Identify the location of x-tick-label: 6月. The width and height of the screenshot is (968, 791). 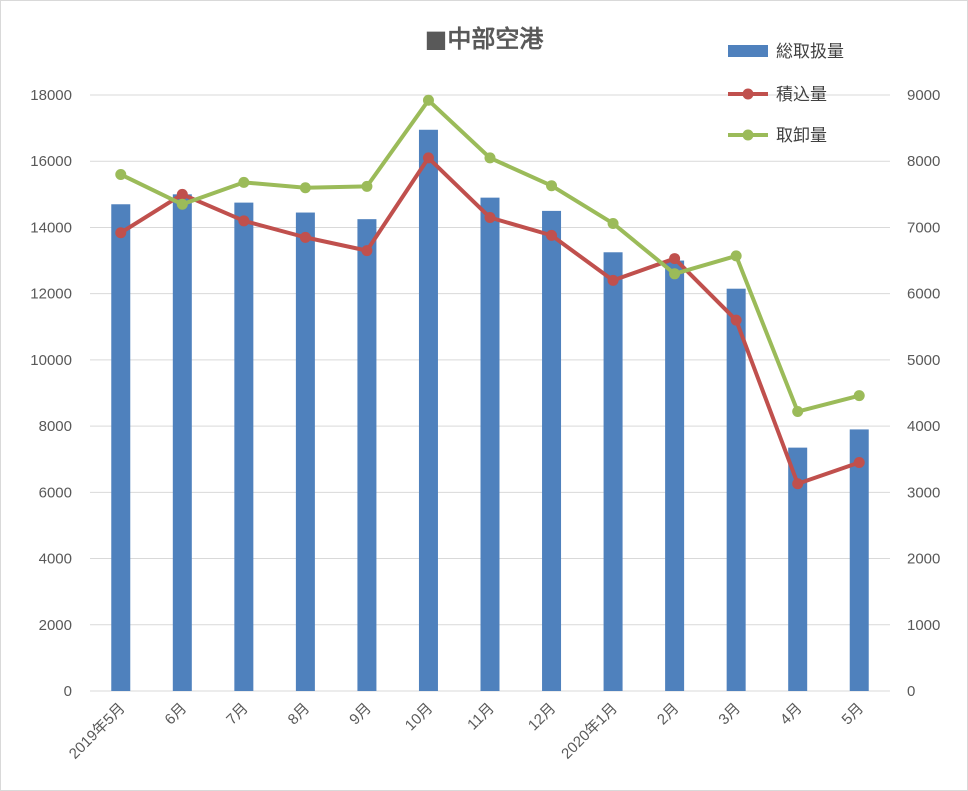
(176, 714).